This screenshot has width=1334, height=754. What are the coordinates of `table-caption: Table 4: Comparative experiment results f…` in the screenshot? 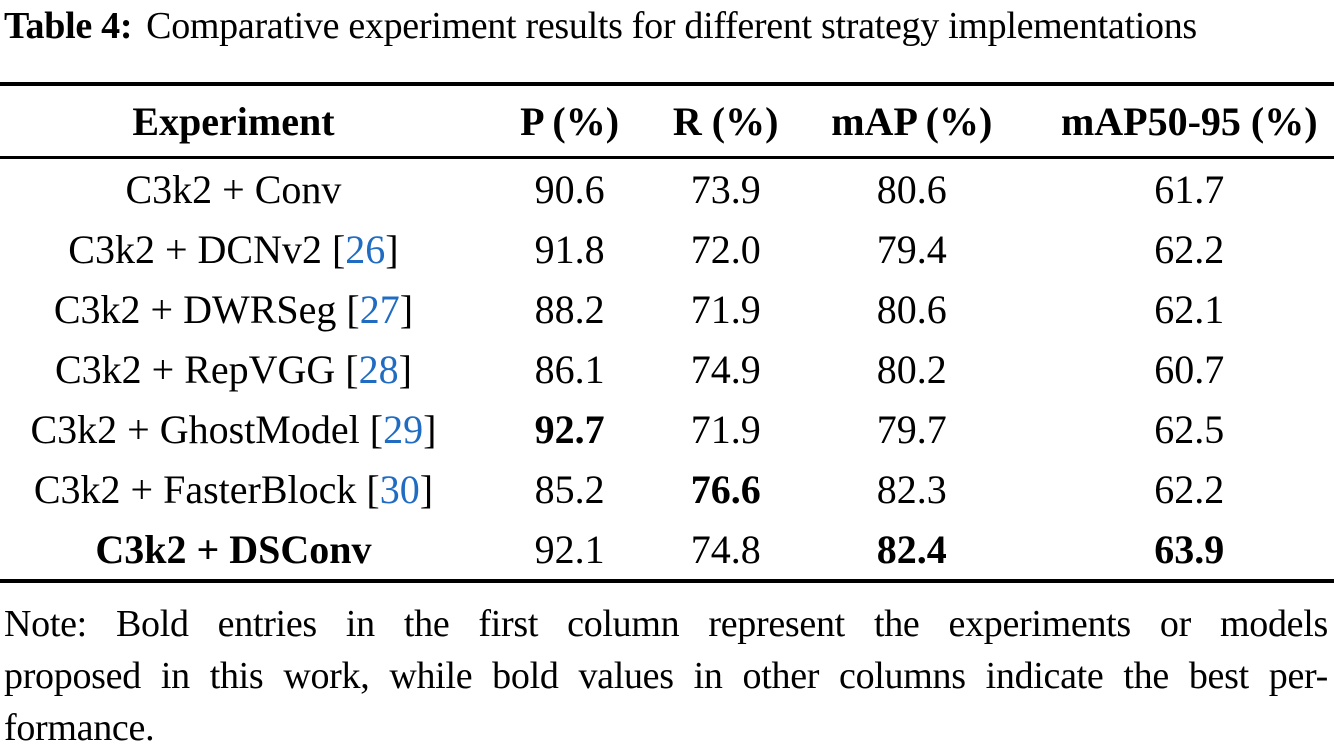 It's located at (667, 25).